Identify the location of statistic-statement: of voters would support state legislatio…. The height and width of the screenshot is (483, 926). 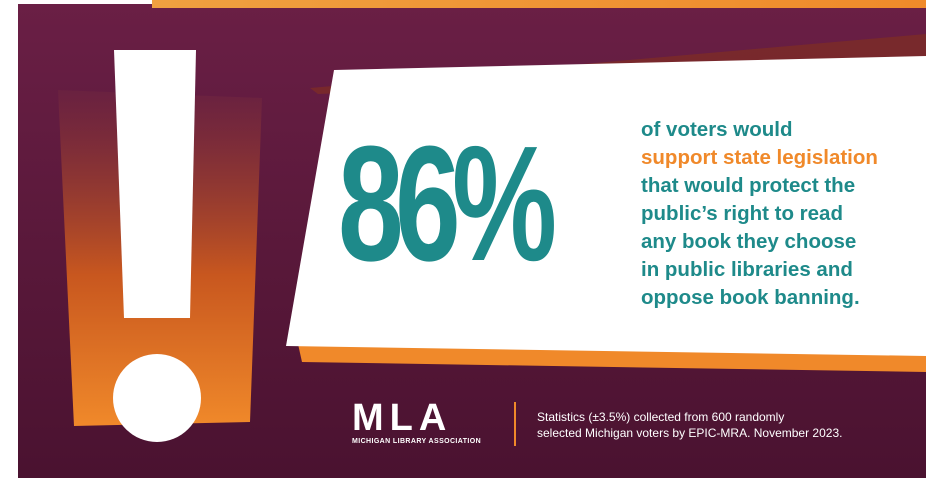
(781, 214).